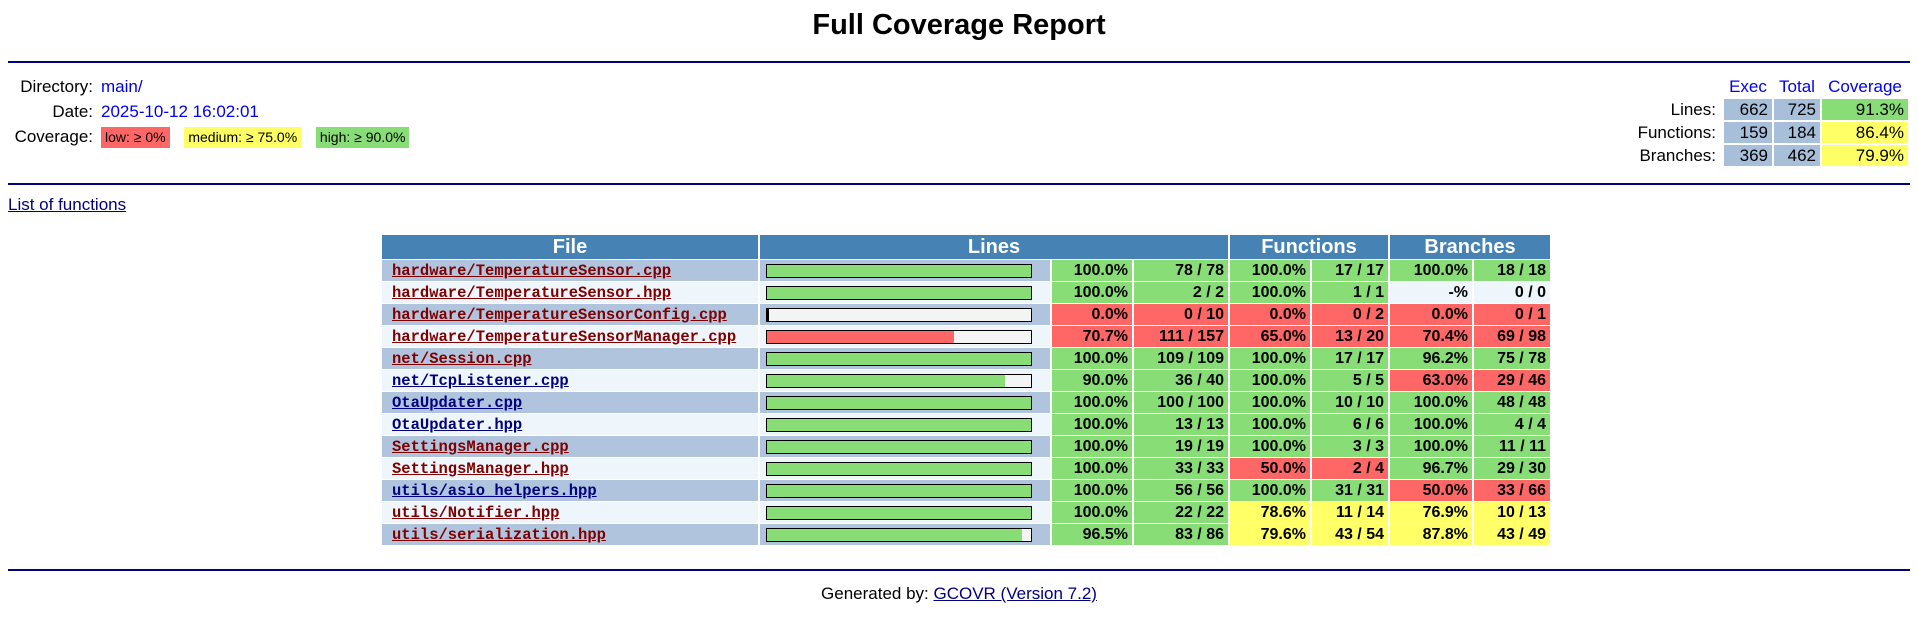 Image resolution: width=1918 pixels, height=618 pixels. I want to click on line-count: 83 / 86, so click(1181, 534).